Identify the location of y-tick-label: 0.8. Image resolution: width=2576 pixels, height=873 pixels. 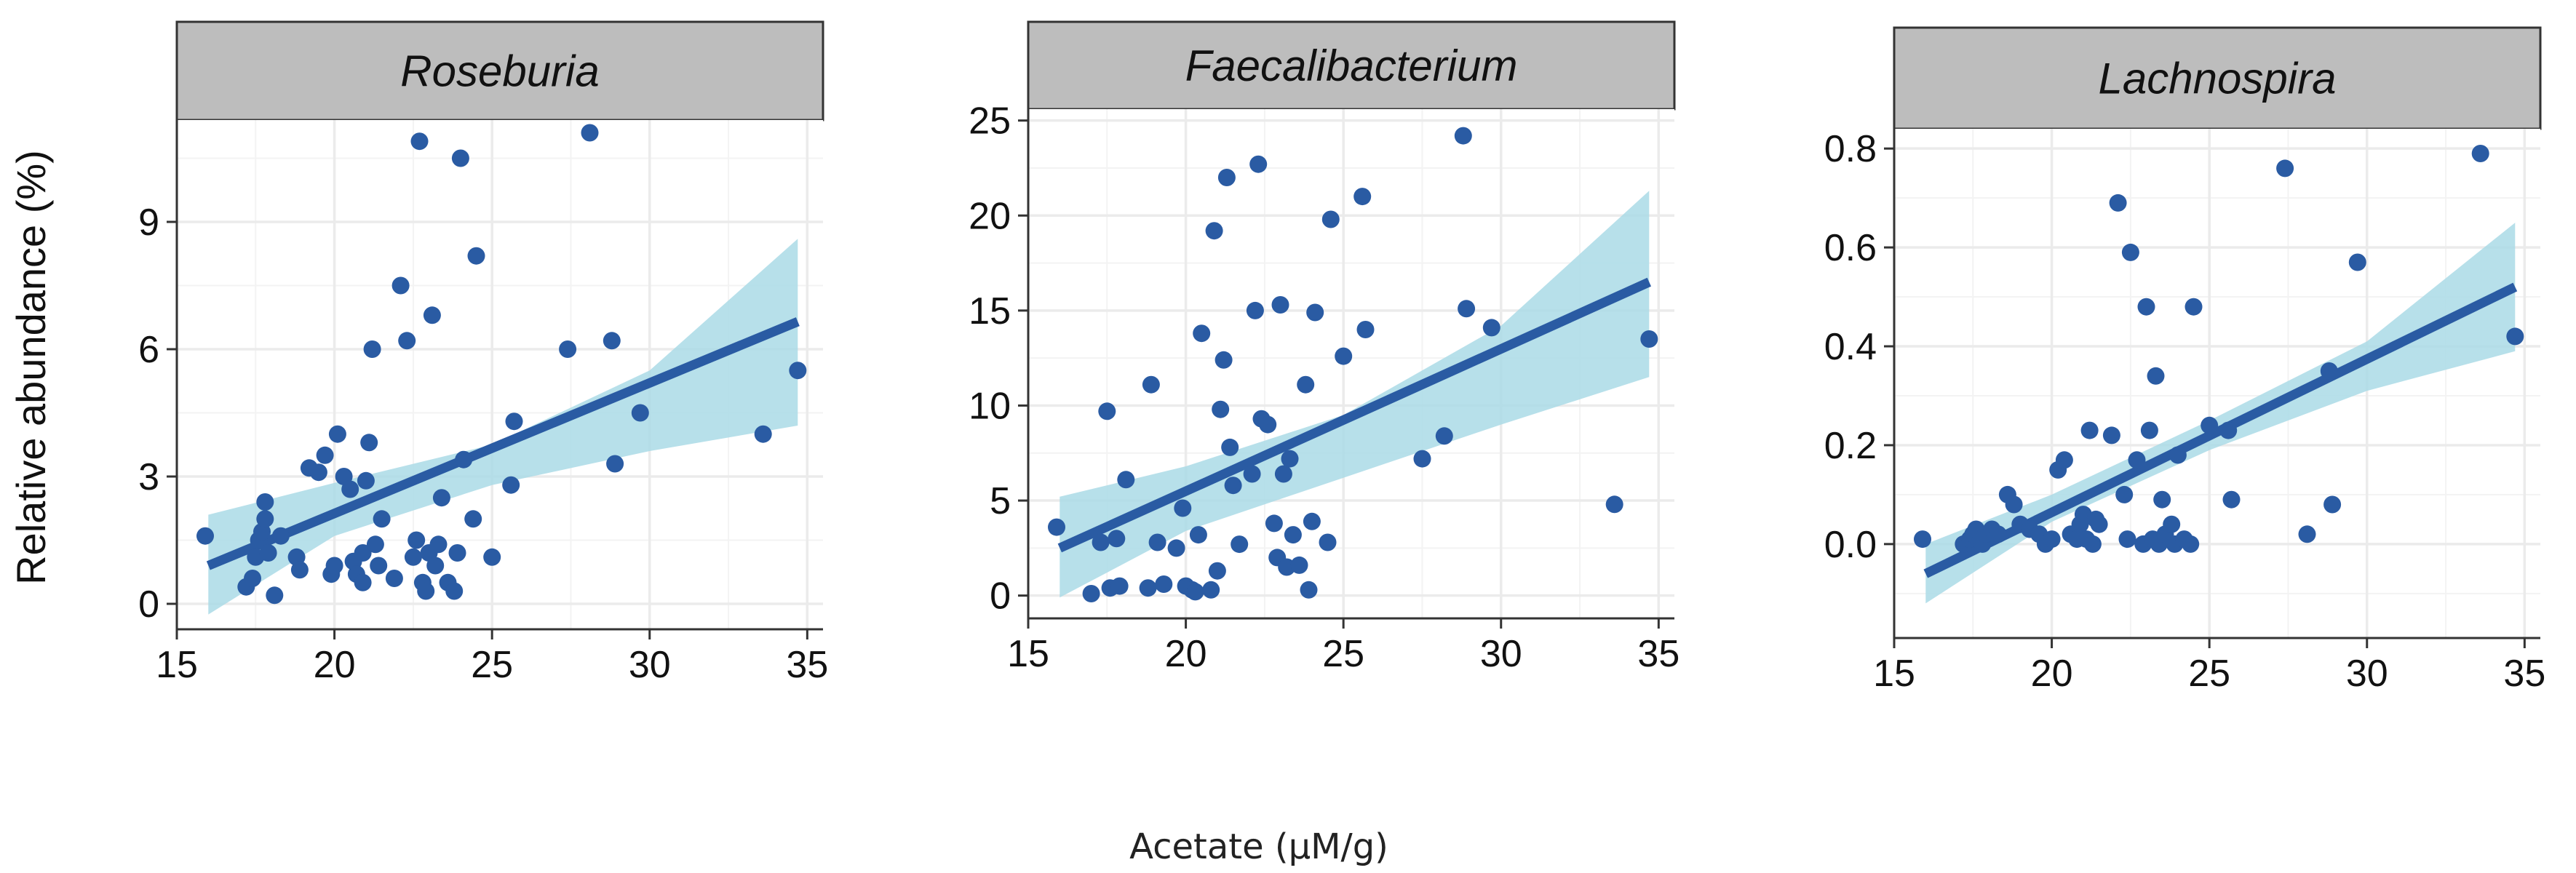
(1850, 149).